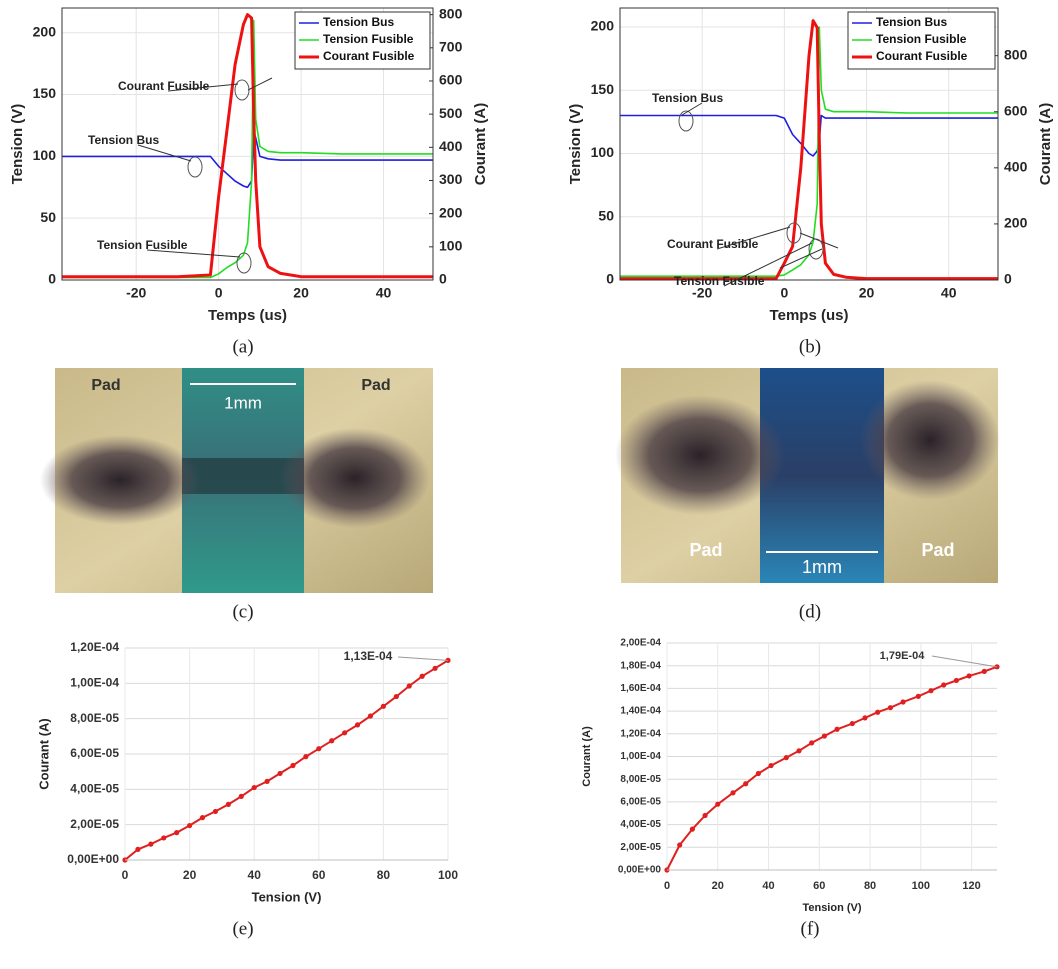 This screenshot has width=1058, height=969. I want to click on y-tick-label: 1,40E-04, so click(640, 711).